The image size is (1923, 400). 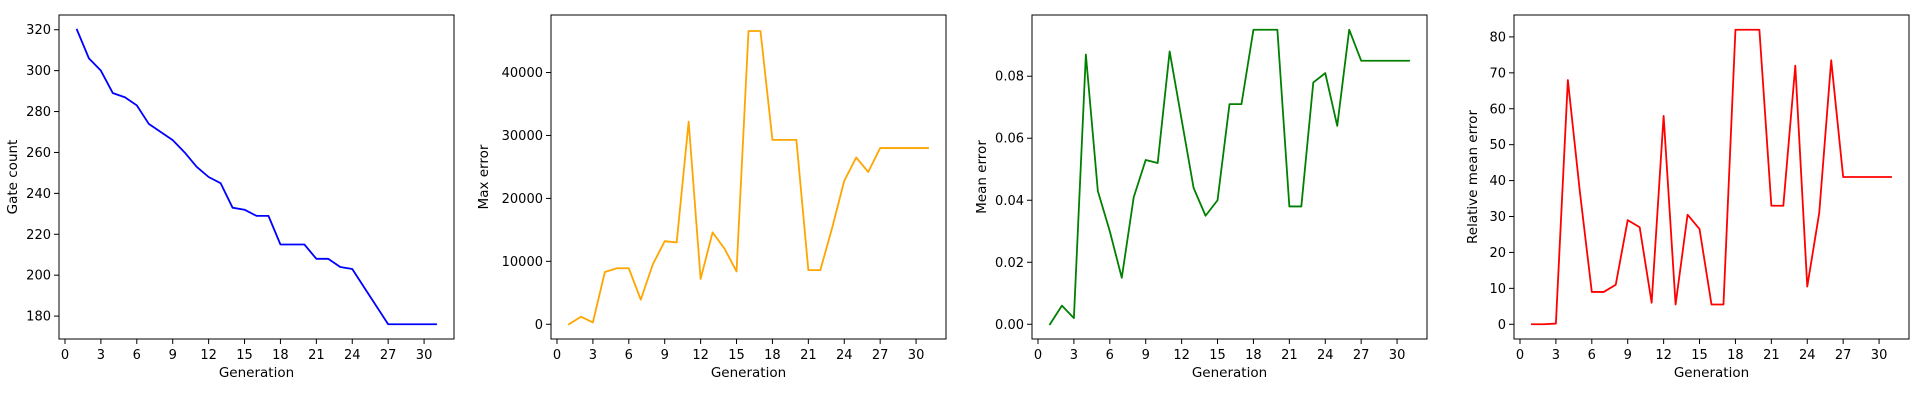 What do you see at coordinates (1502, 325) in the screenshot?
I see `y-tick-label: 0` at bounding box center [1502, 325].